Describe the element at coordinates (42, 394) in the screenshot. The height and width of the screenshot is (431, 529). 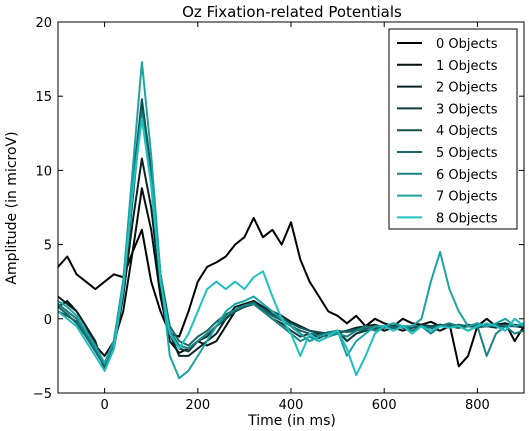
I see `y-tick-label: −5` at that location.